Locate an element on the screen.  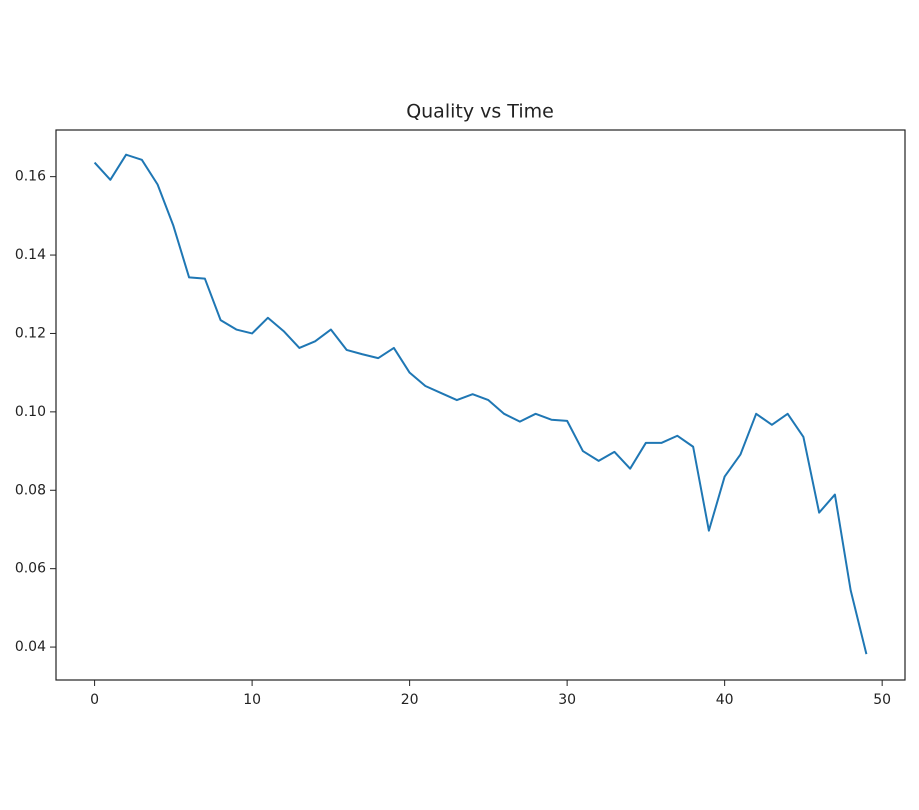
x-tick-label: 20 is located at coordinates (410, 700).